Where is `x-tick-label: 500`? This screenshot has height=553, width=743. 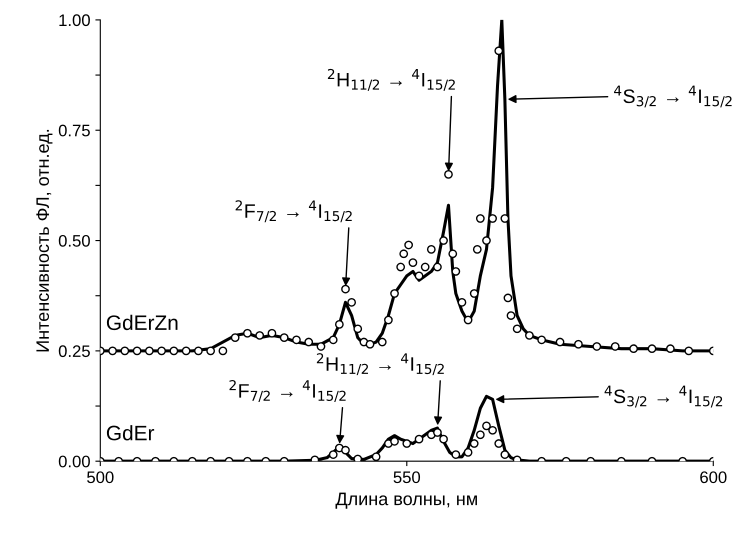 x-tick-label: 500 is located at coordinates (100, 477).